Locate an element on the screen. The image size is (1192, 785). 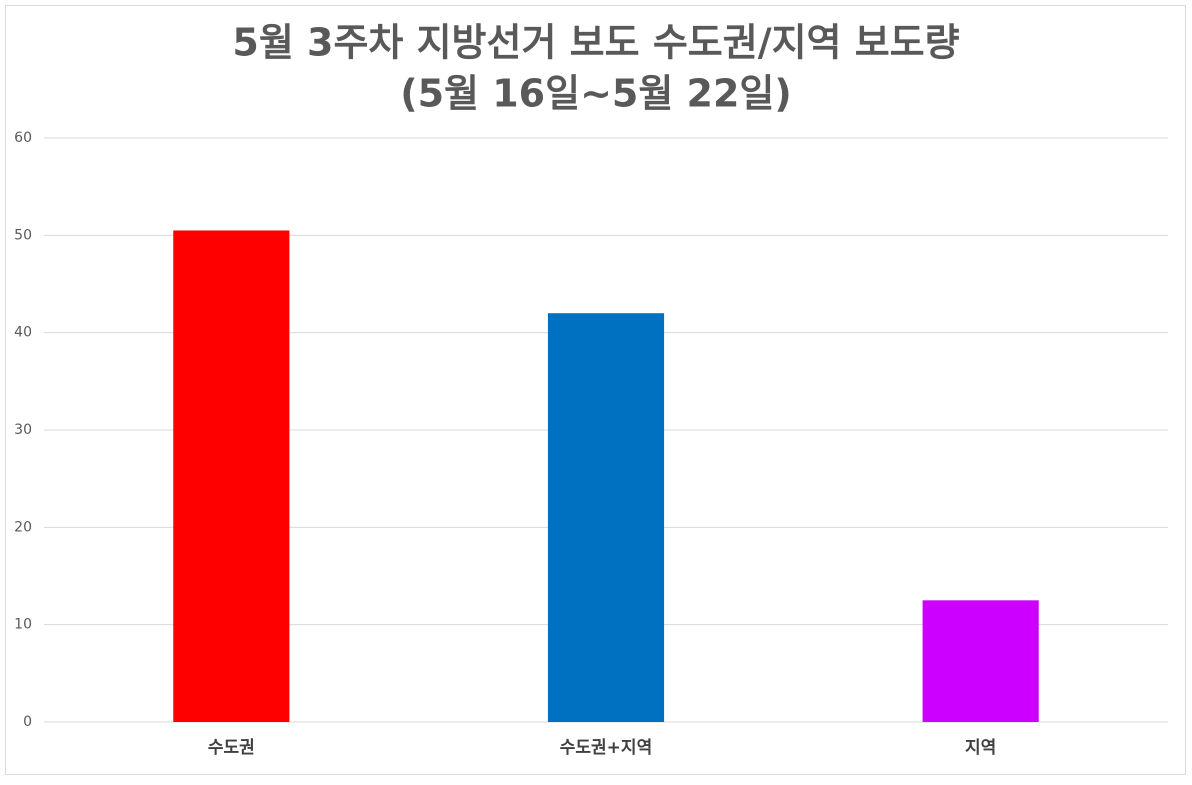
x-tick-label: 지역 is located at coordinates (980, 748).